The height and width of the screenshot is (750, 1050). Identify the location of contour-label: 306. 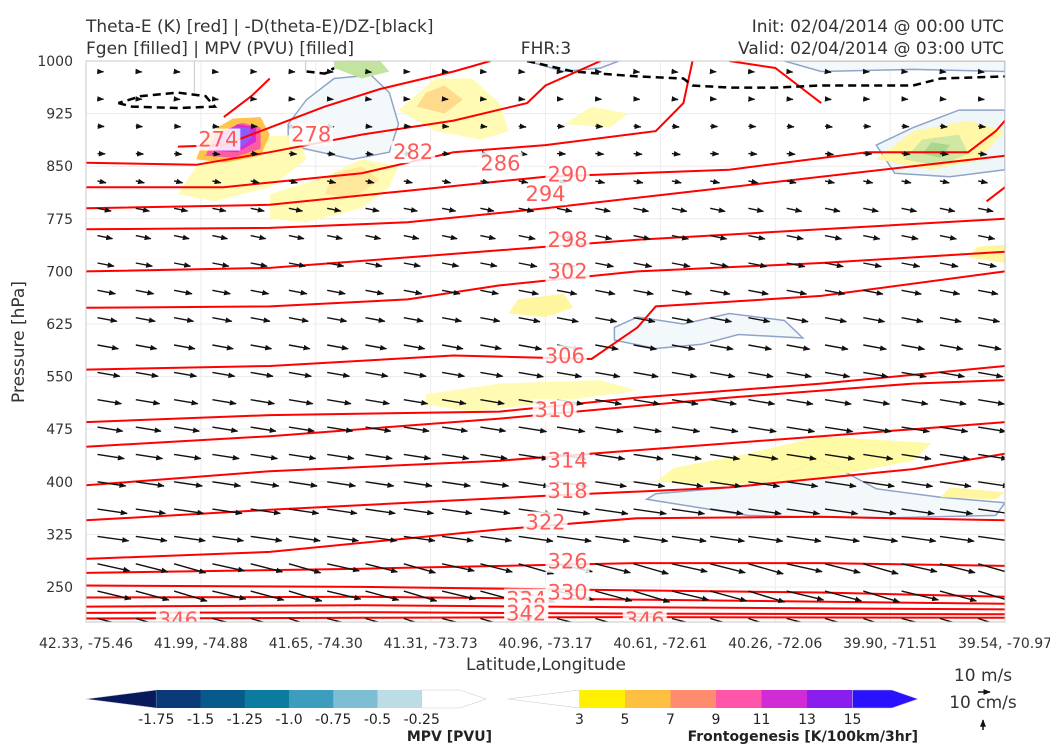
(565, 356).